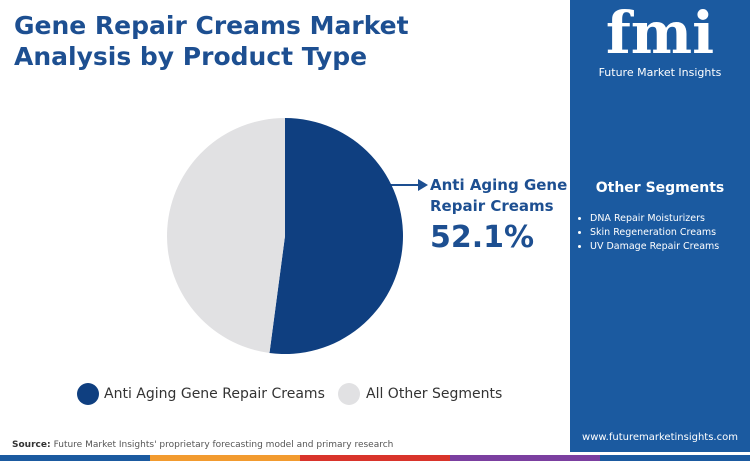 Image resolution: width=750 pixels, height=461 pixels. What do you see at coordinates (482, 237) in the screenshot?
I see `annotation-value: 52.1%` at bounding box center [482, 237].